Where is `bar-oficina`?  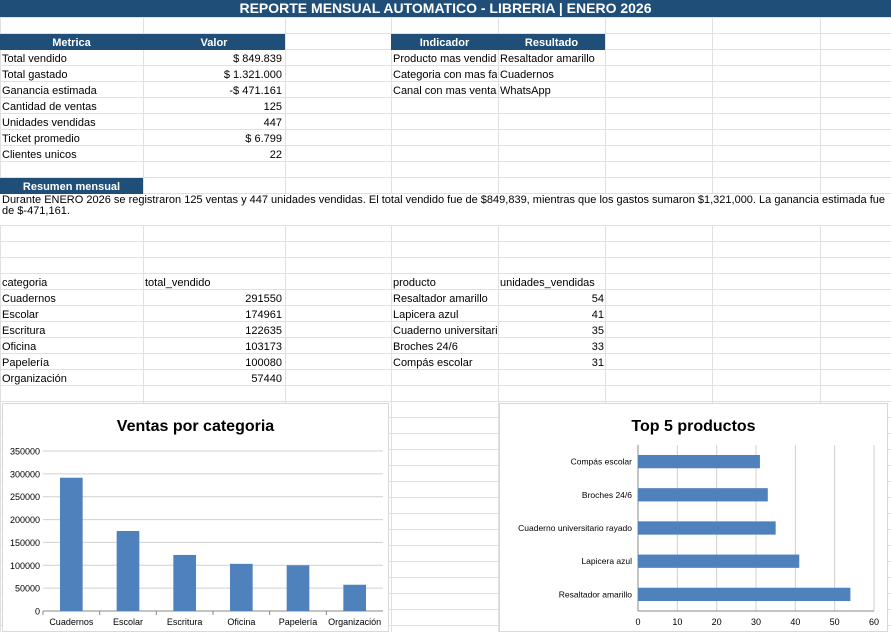
bar-oficina is located at coordinates (241, 587).